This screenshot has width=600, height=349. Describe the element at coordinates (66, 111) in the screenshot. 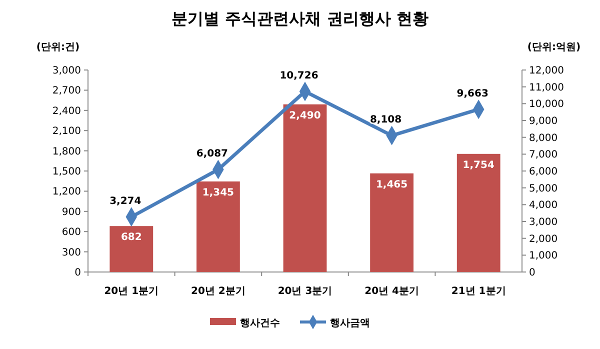

I see `y-tick-label: 2,400` at that location.